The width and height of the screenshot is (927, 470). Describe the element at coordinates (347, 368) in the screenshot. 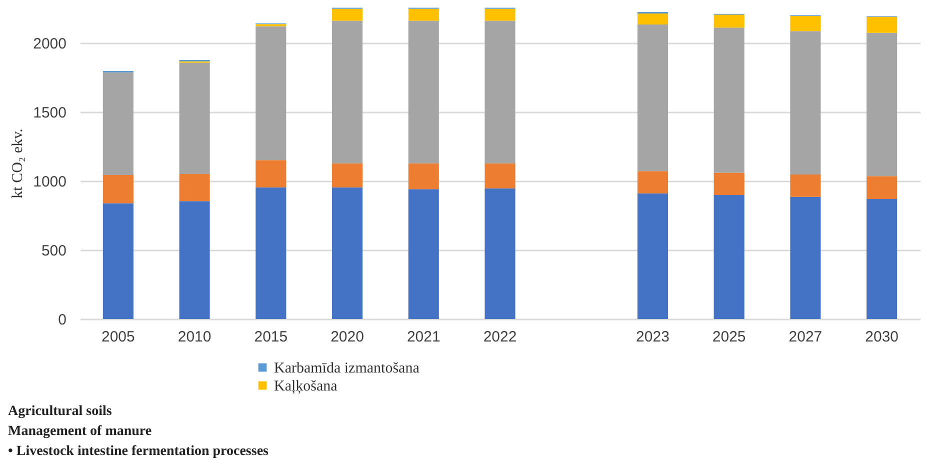

I see `legend-label: Karbamīda izmantošana` at that location.